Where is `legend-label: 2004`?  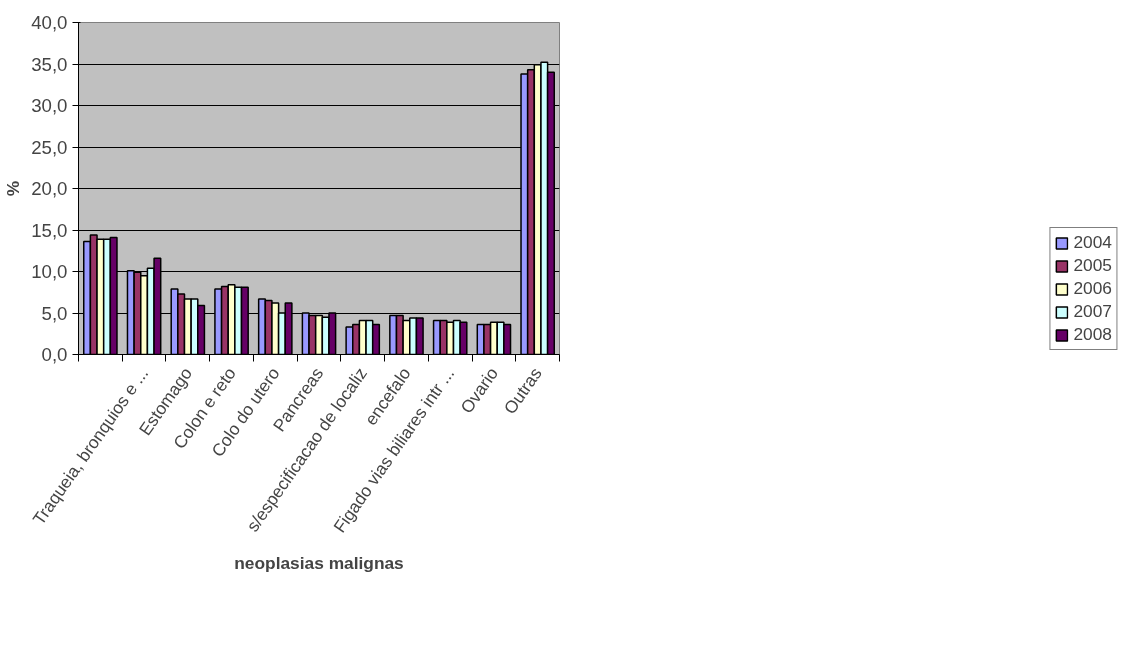
legend-label: 2004 is located at coordinates (1092, 242).